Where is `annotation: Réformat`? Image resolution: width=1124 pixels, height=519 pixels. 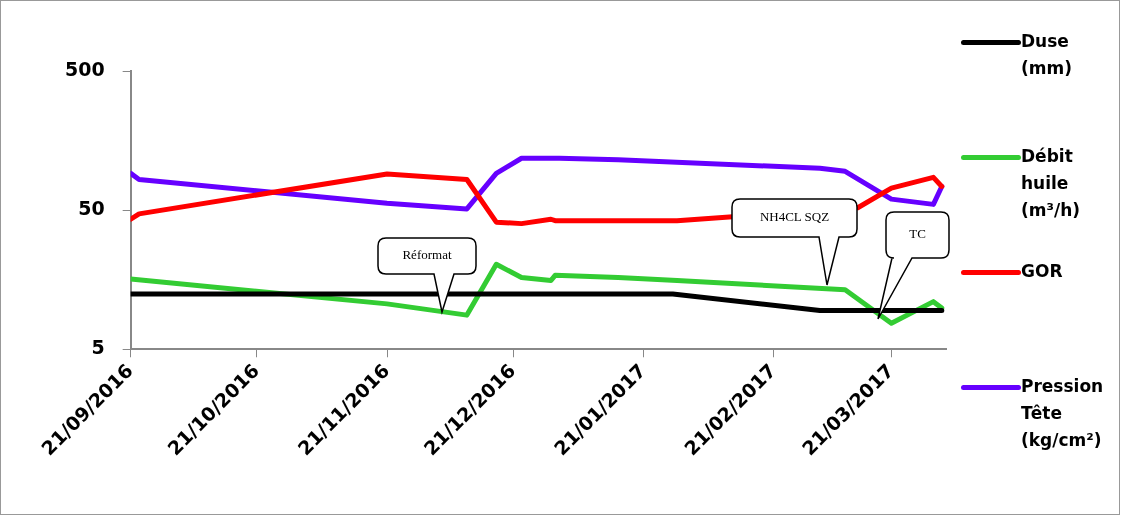
annotation: Réformat is located at coordinates (427, 255).